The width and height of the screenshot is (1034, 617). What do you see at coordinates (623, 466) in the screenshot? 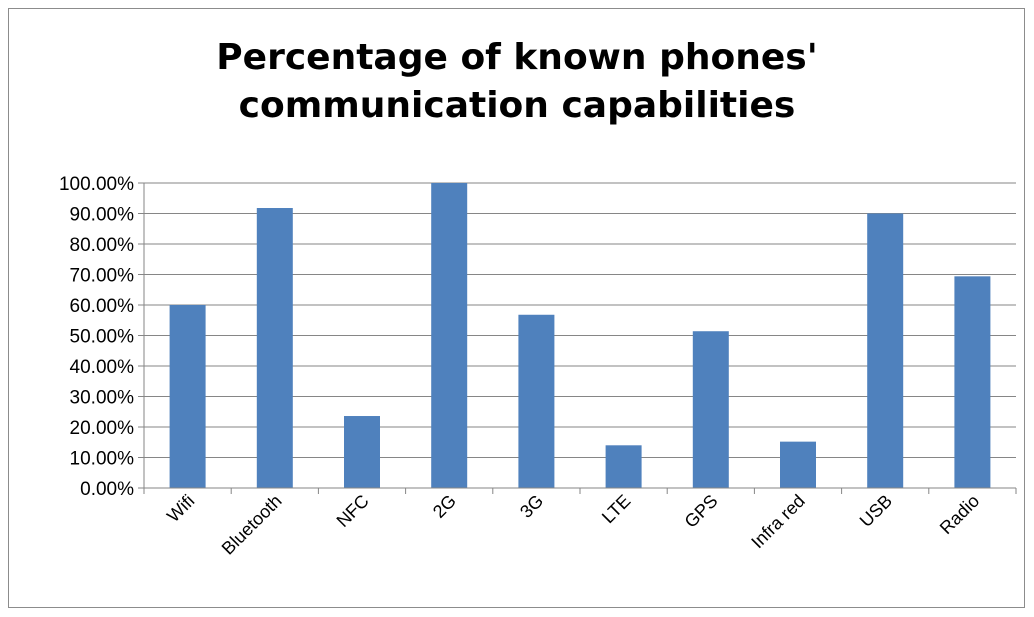
I see `bar-lte` at bounding box center [623, 466].